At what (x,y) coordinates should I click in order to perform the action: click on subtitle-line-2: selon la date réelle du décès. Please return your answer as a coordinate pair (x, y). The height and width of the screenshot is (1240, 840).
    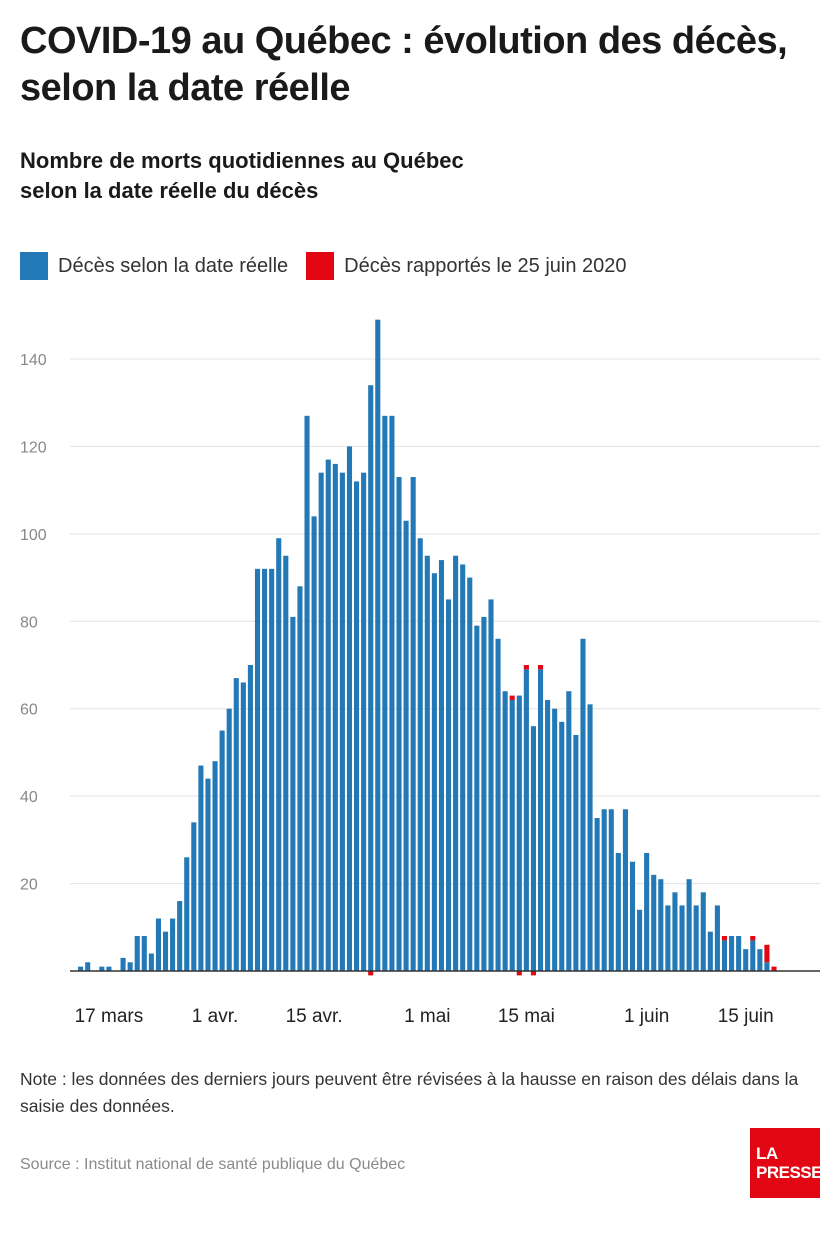
    Looking at the image, I should click on (169, 190).